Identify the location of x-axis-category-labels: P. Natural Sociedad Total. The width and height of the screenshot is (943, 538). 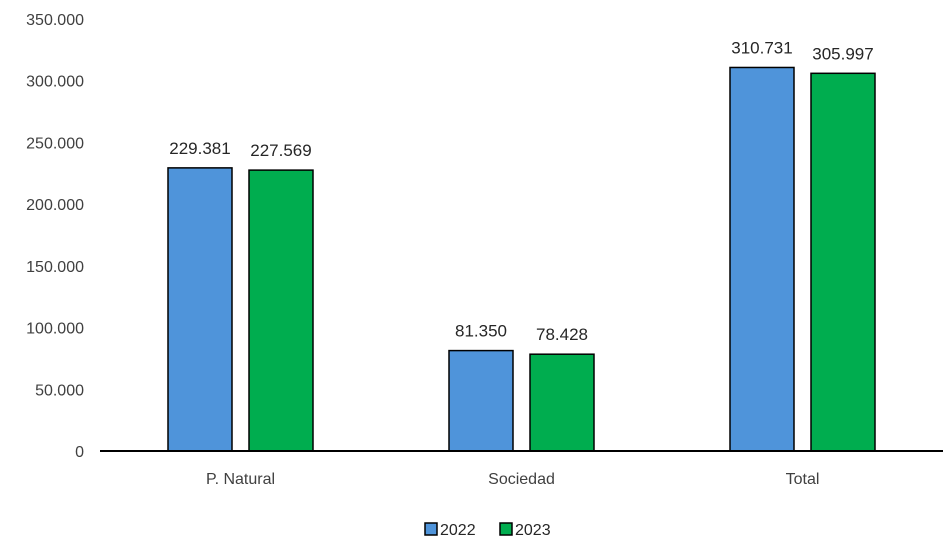
(512, 479).